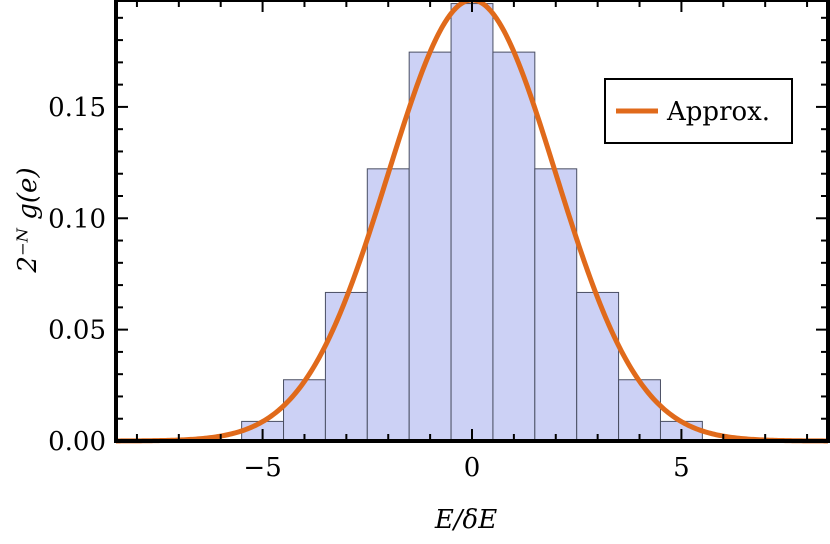  I want to click on x-tick-label: −5, so click(262, 468).